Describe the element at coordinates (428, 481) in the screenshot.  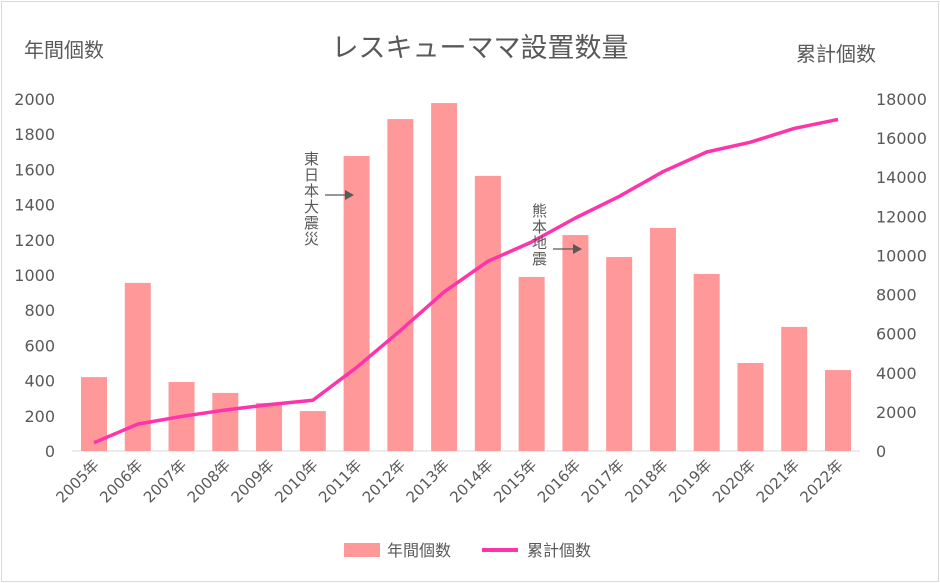
I see `x-tick-label: 2013年` at that location.